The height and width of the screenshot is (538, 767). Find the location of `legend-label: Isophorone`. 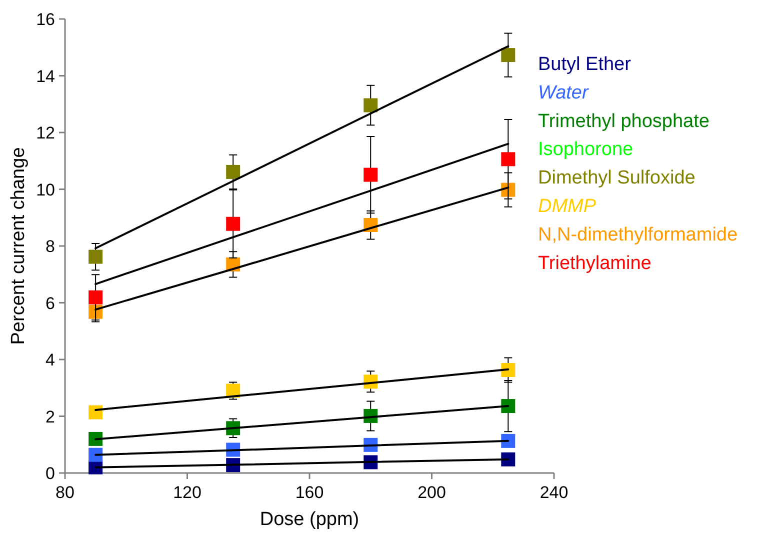

legend-label: Isophorone is located at coordinates (586, 149).